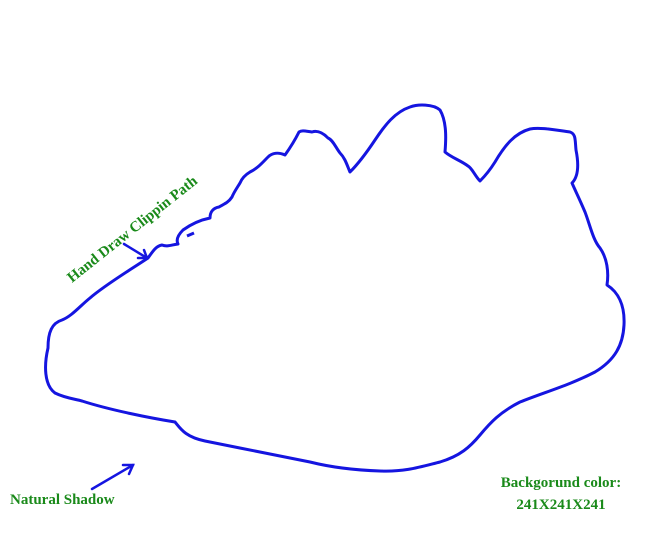 This screenshot has width=665, height=550. Describe the element at coordinates (190, 234) in the screenshot. I see `path-fragment` at that location.